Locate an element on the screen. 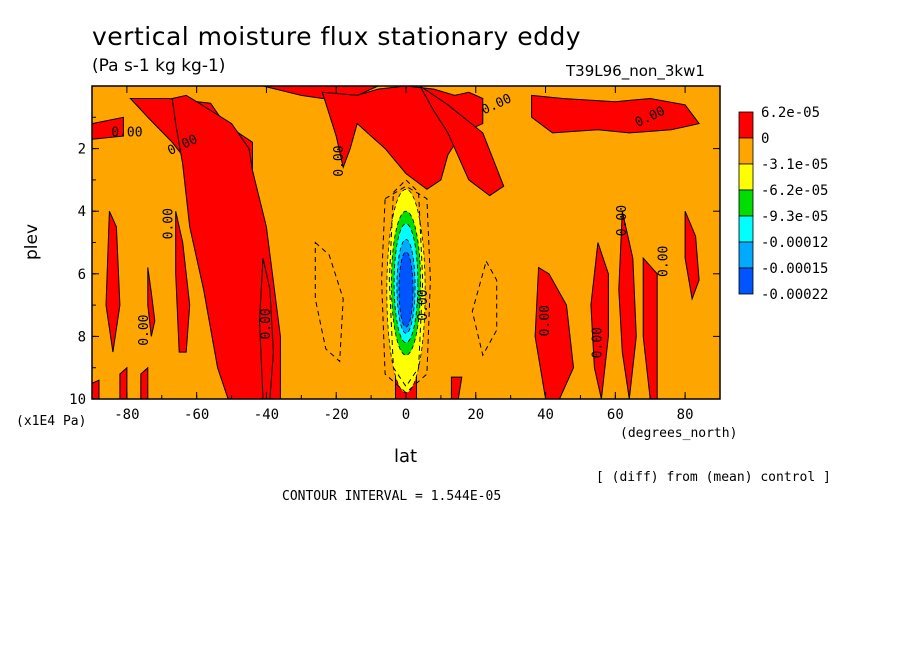  colorbar-label: -9.3e-05 is located at coordinates (794, 217).